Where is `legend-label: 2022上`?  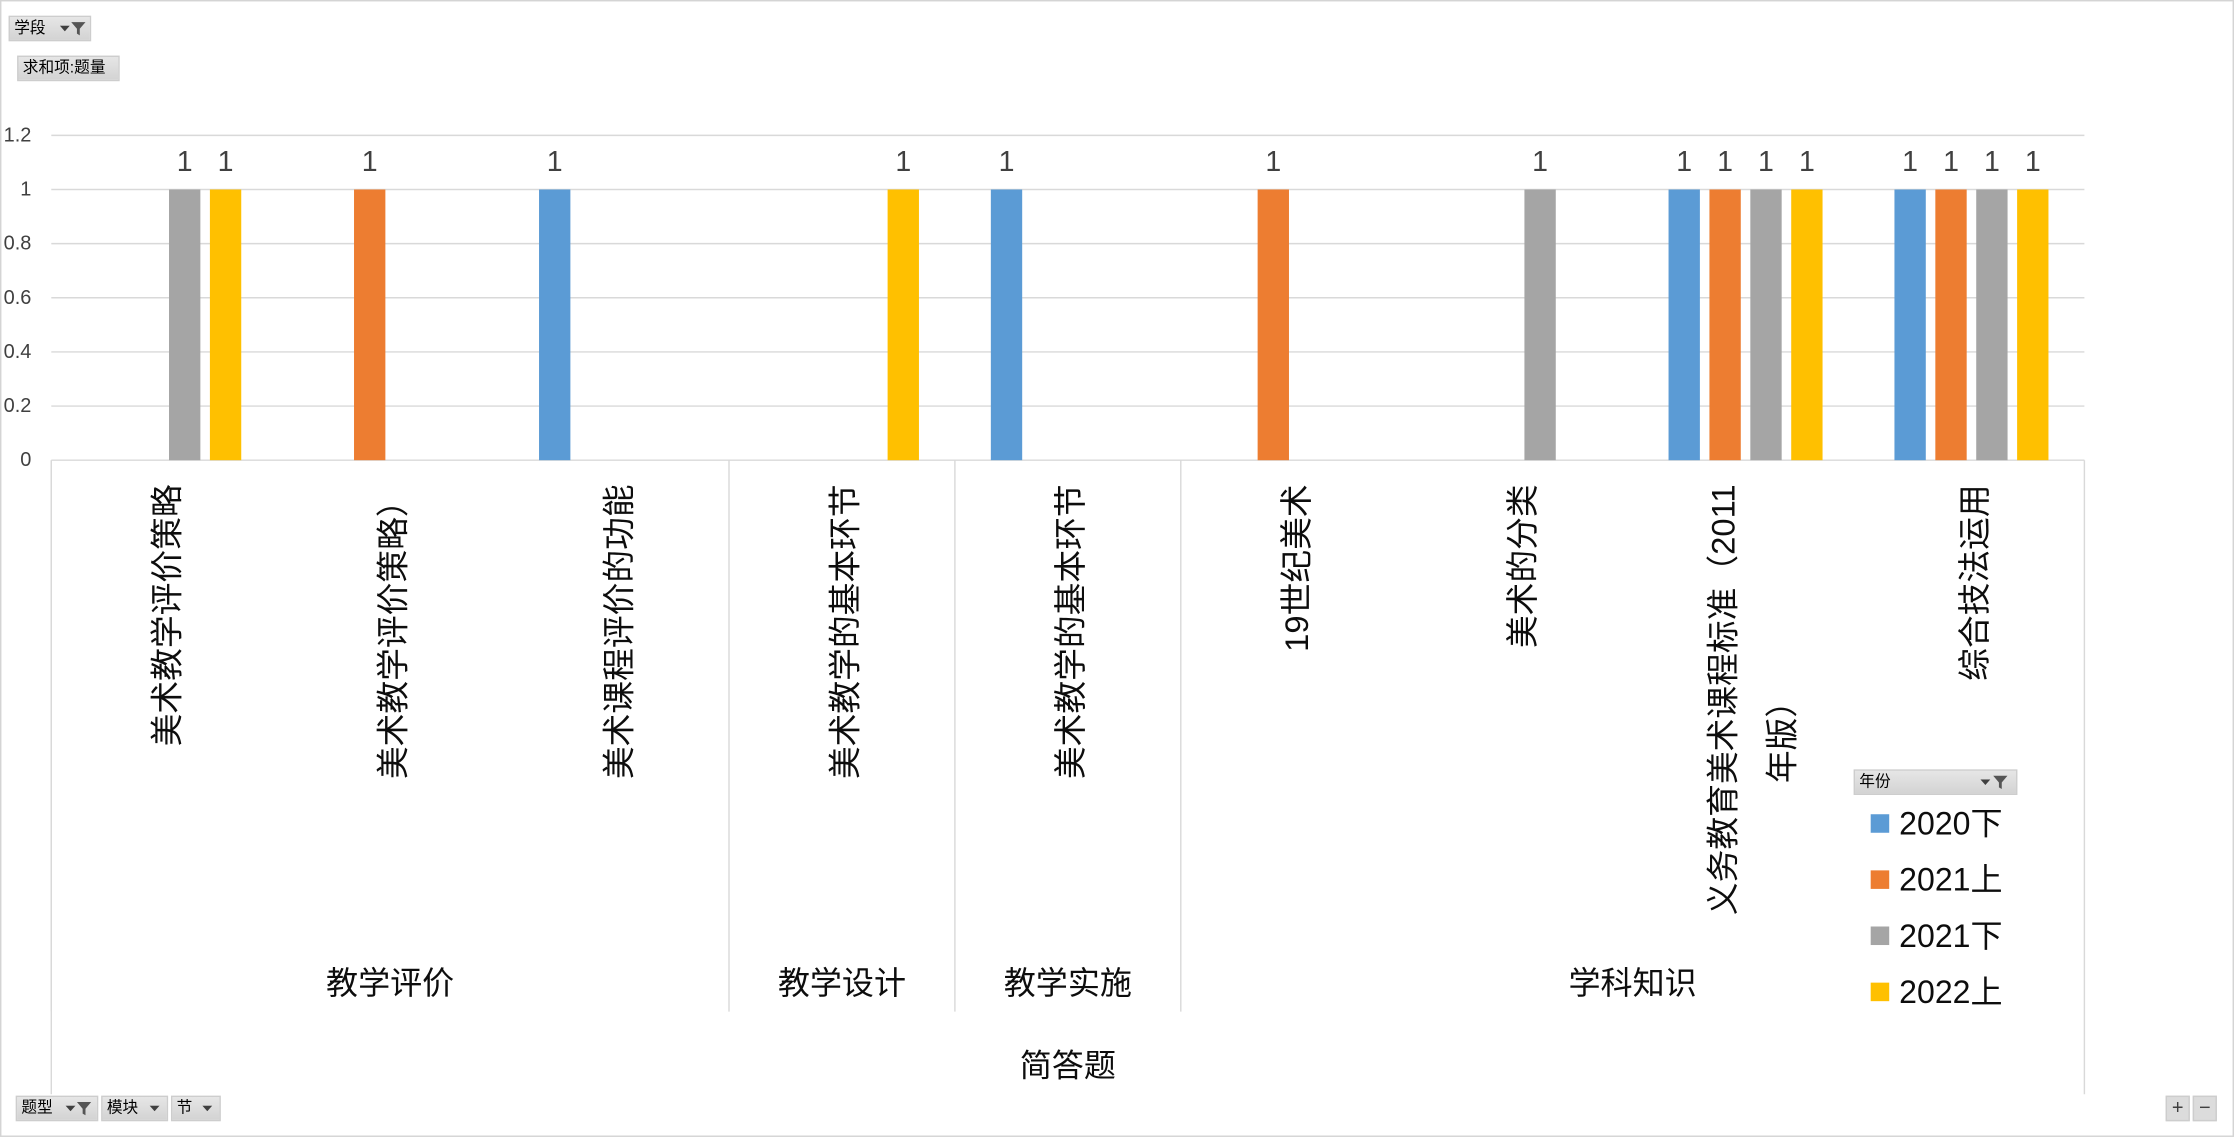 legend-label: 2022上 is located at coordinates (1950, 992).